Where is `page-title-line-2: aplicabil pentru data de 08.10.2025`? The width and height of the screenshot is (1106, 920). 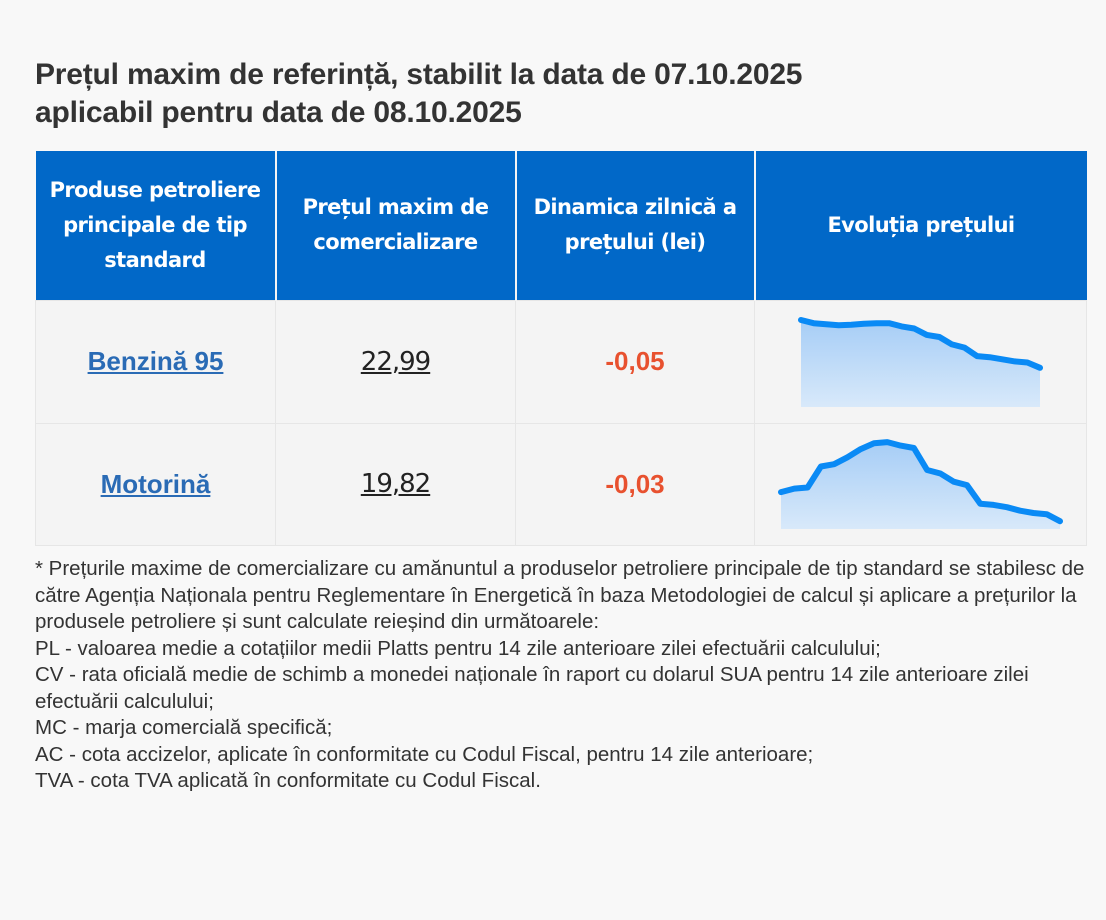
page-title-line-2: aplicabil pentru data de 08.10.2025 is located at coordinates (278, 112).